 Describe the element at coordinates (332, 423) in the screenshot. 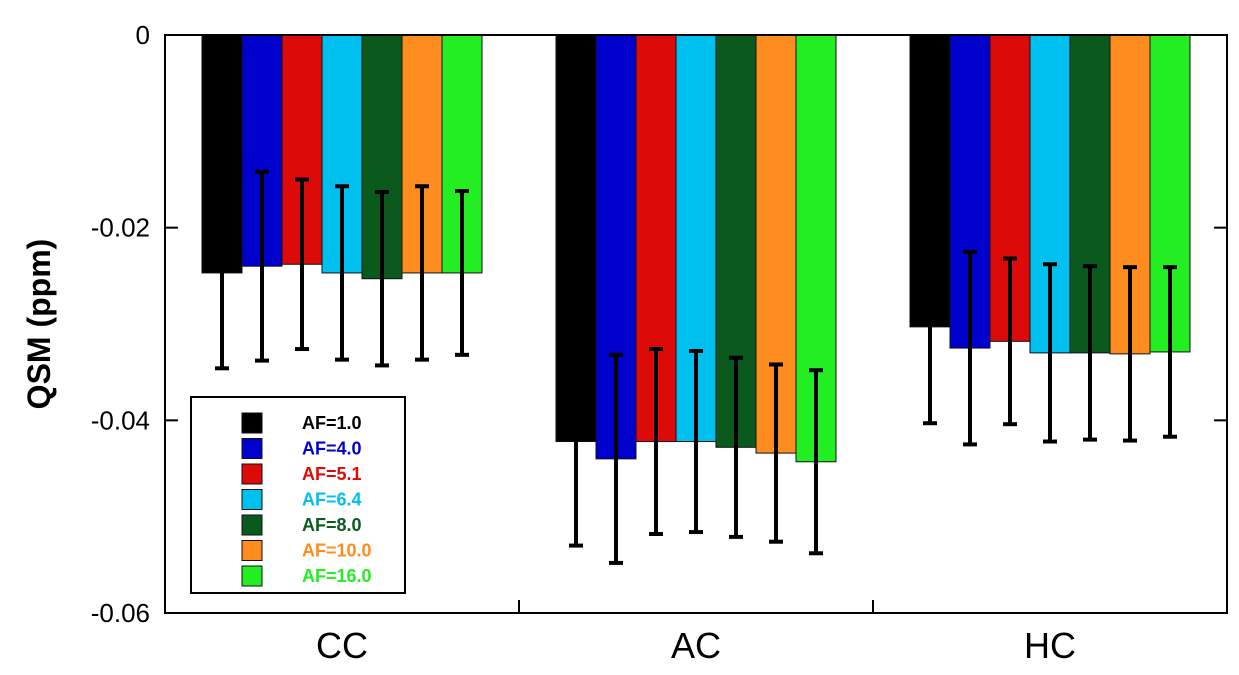

I see `legend-label: AF=1.0` at that location.